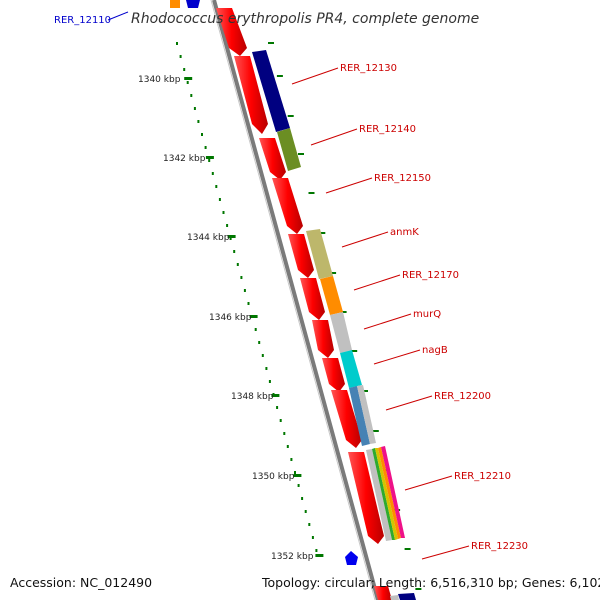  What do you see at coordinates (351, 558) in the screenshot?
I see `gene-marker-blue` at bounding box center [351, 558].